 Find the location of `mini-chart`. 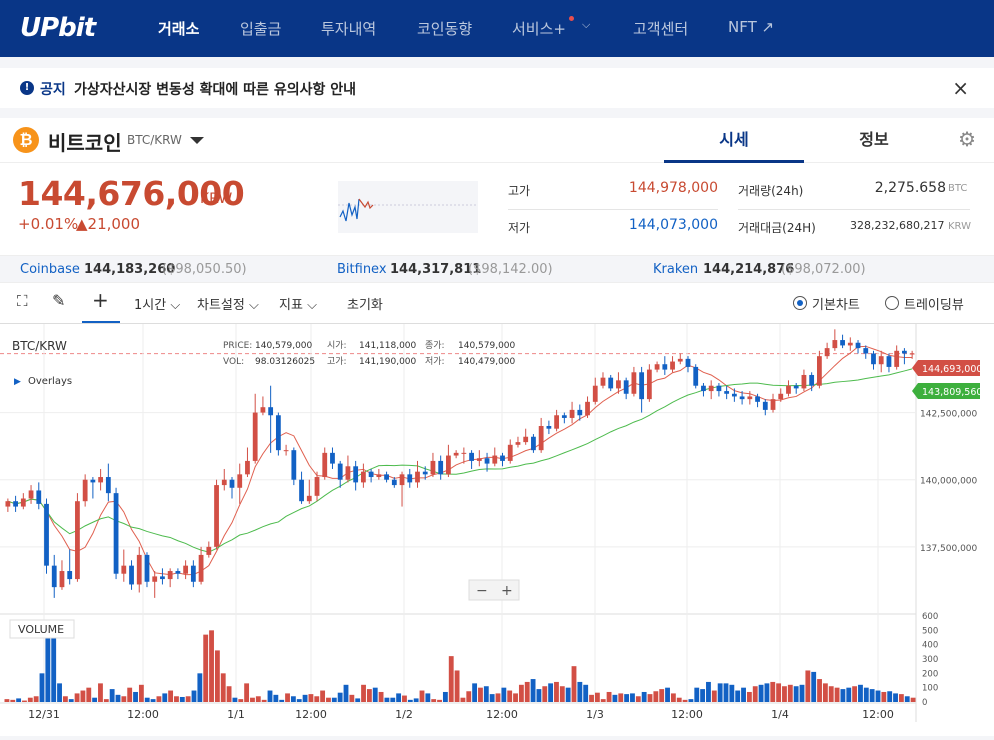

mini-chart is located at coordinates (408, 207).